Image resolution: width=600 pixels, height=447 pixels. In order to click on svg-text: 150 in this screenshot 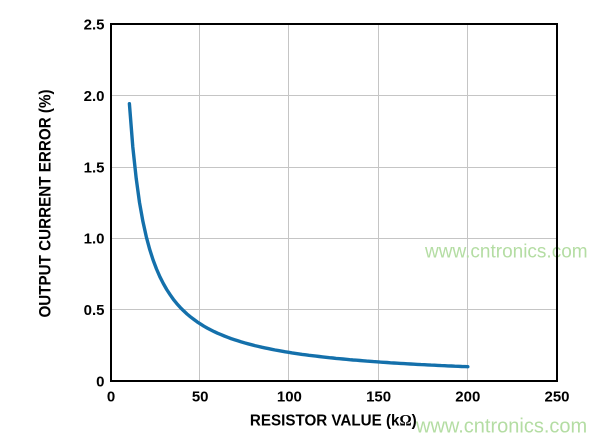, I will do `click(378, 396)`.